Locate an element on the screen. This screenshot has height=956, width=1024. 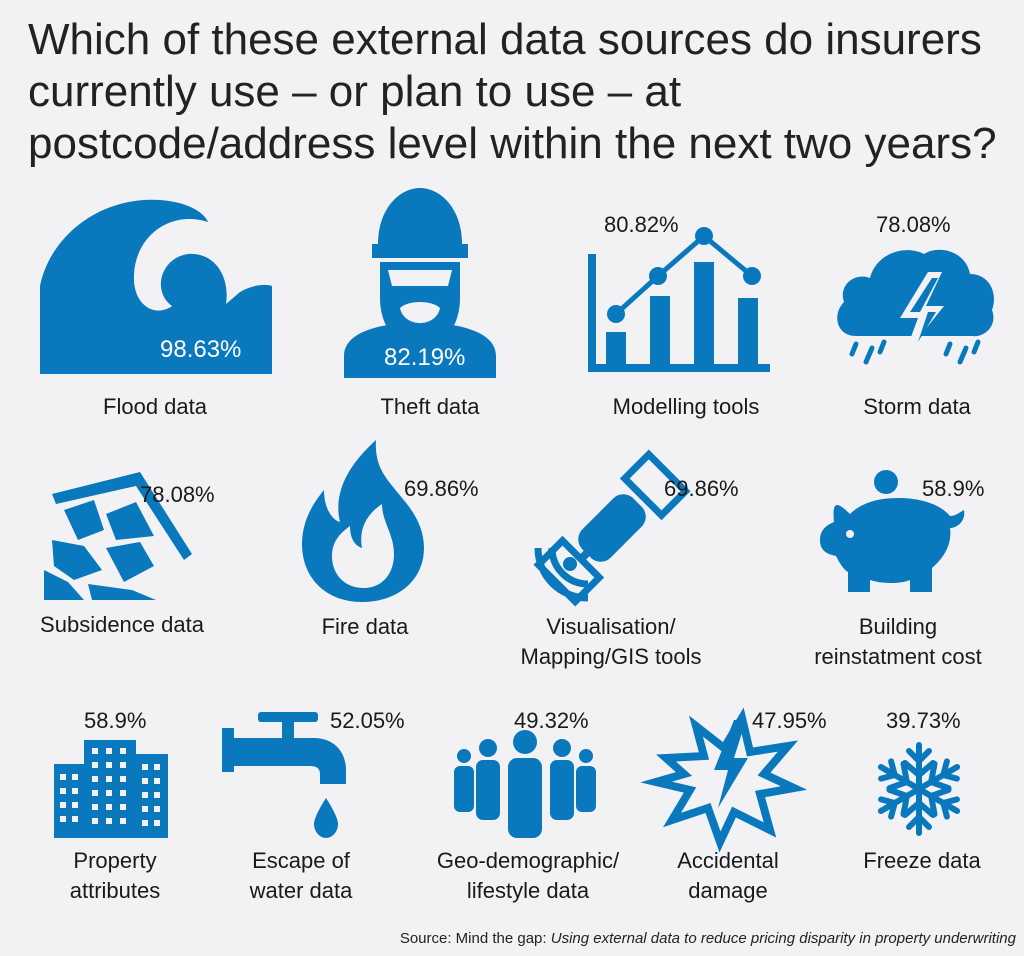
category-label: Geo-demographic/ lifestyle data is located at coordinates (528, 875).